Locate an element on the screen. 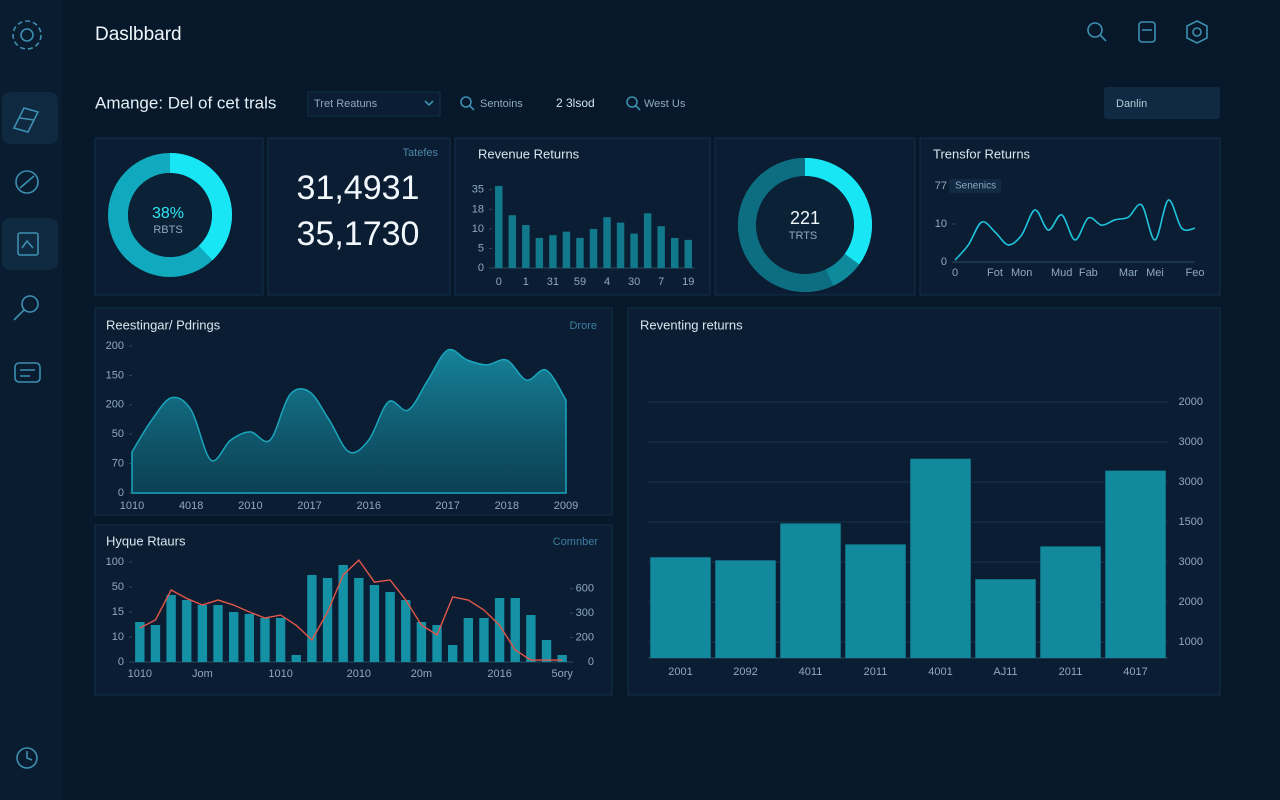 This screenshot has width=1280, height=800. x-tick-label: 4011 is located at coordinates (811, 672).